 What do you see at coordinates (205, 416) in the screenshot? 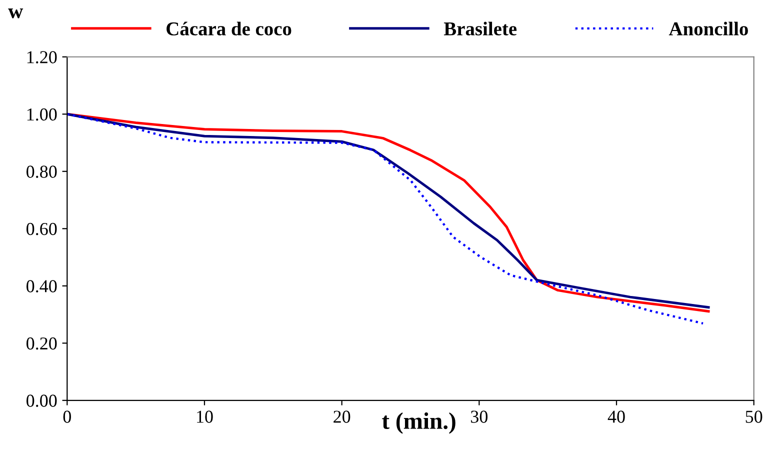
I see `x-tick-label: 10` at bounding box center [205, 416].